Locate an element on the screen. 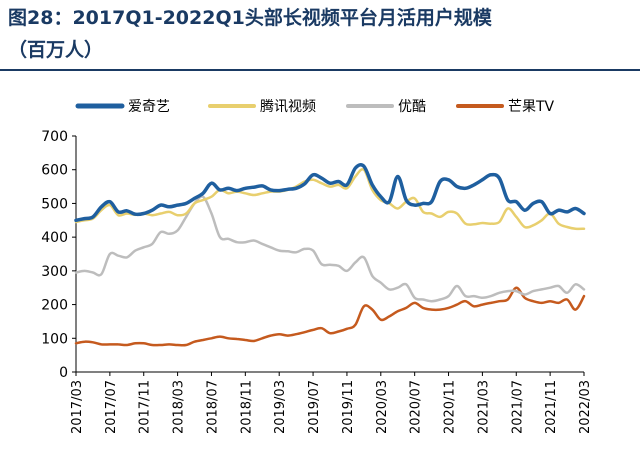 The image size is (640, 463). legend-label-2: 腾讯视频 is located at coordinates (288, 106).